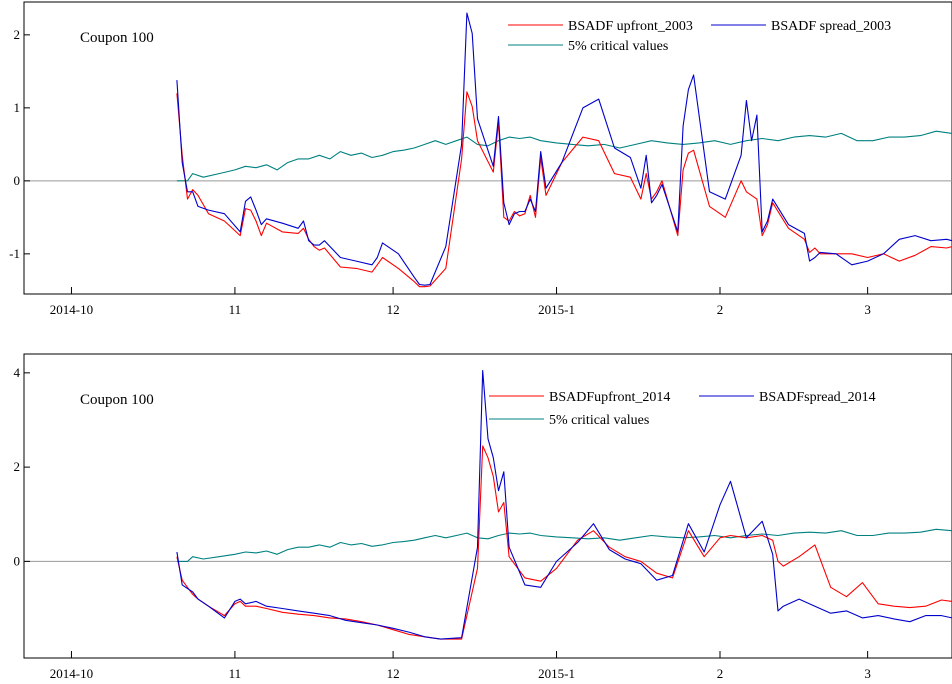  What do you see at coordinates (19, 144) in the screenshot?
I see `y-axis: -1 0 1 2` at bounding box center [19, 144].